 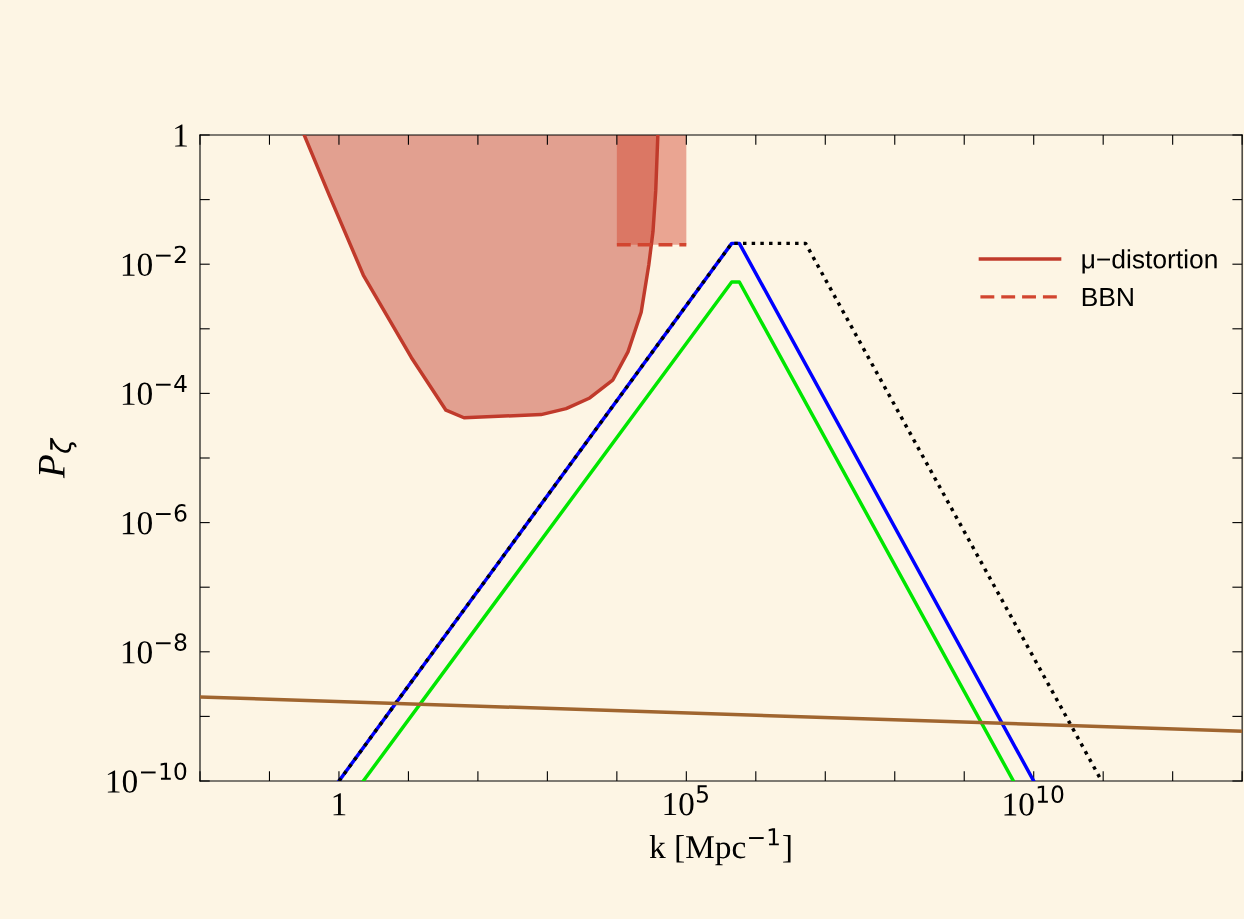 What do you see at coordinates (720, 847) in the screenshot?
I see `x-axis-title: k [Mpc$^{−1}$]` at bounding box center [720, 847].